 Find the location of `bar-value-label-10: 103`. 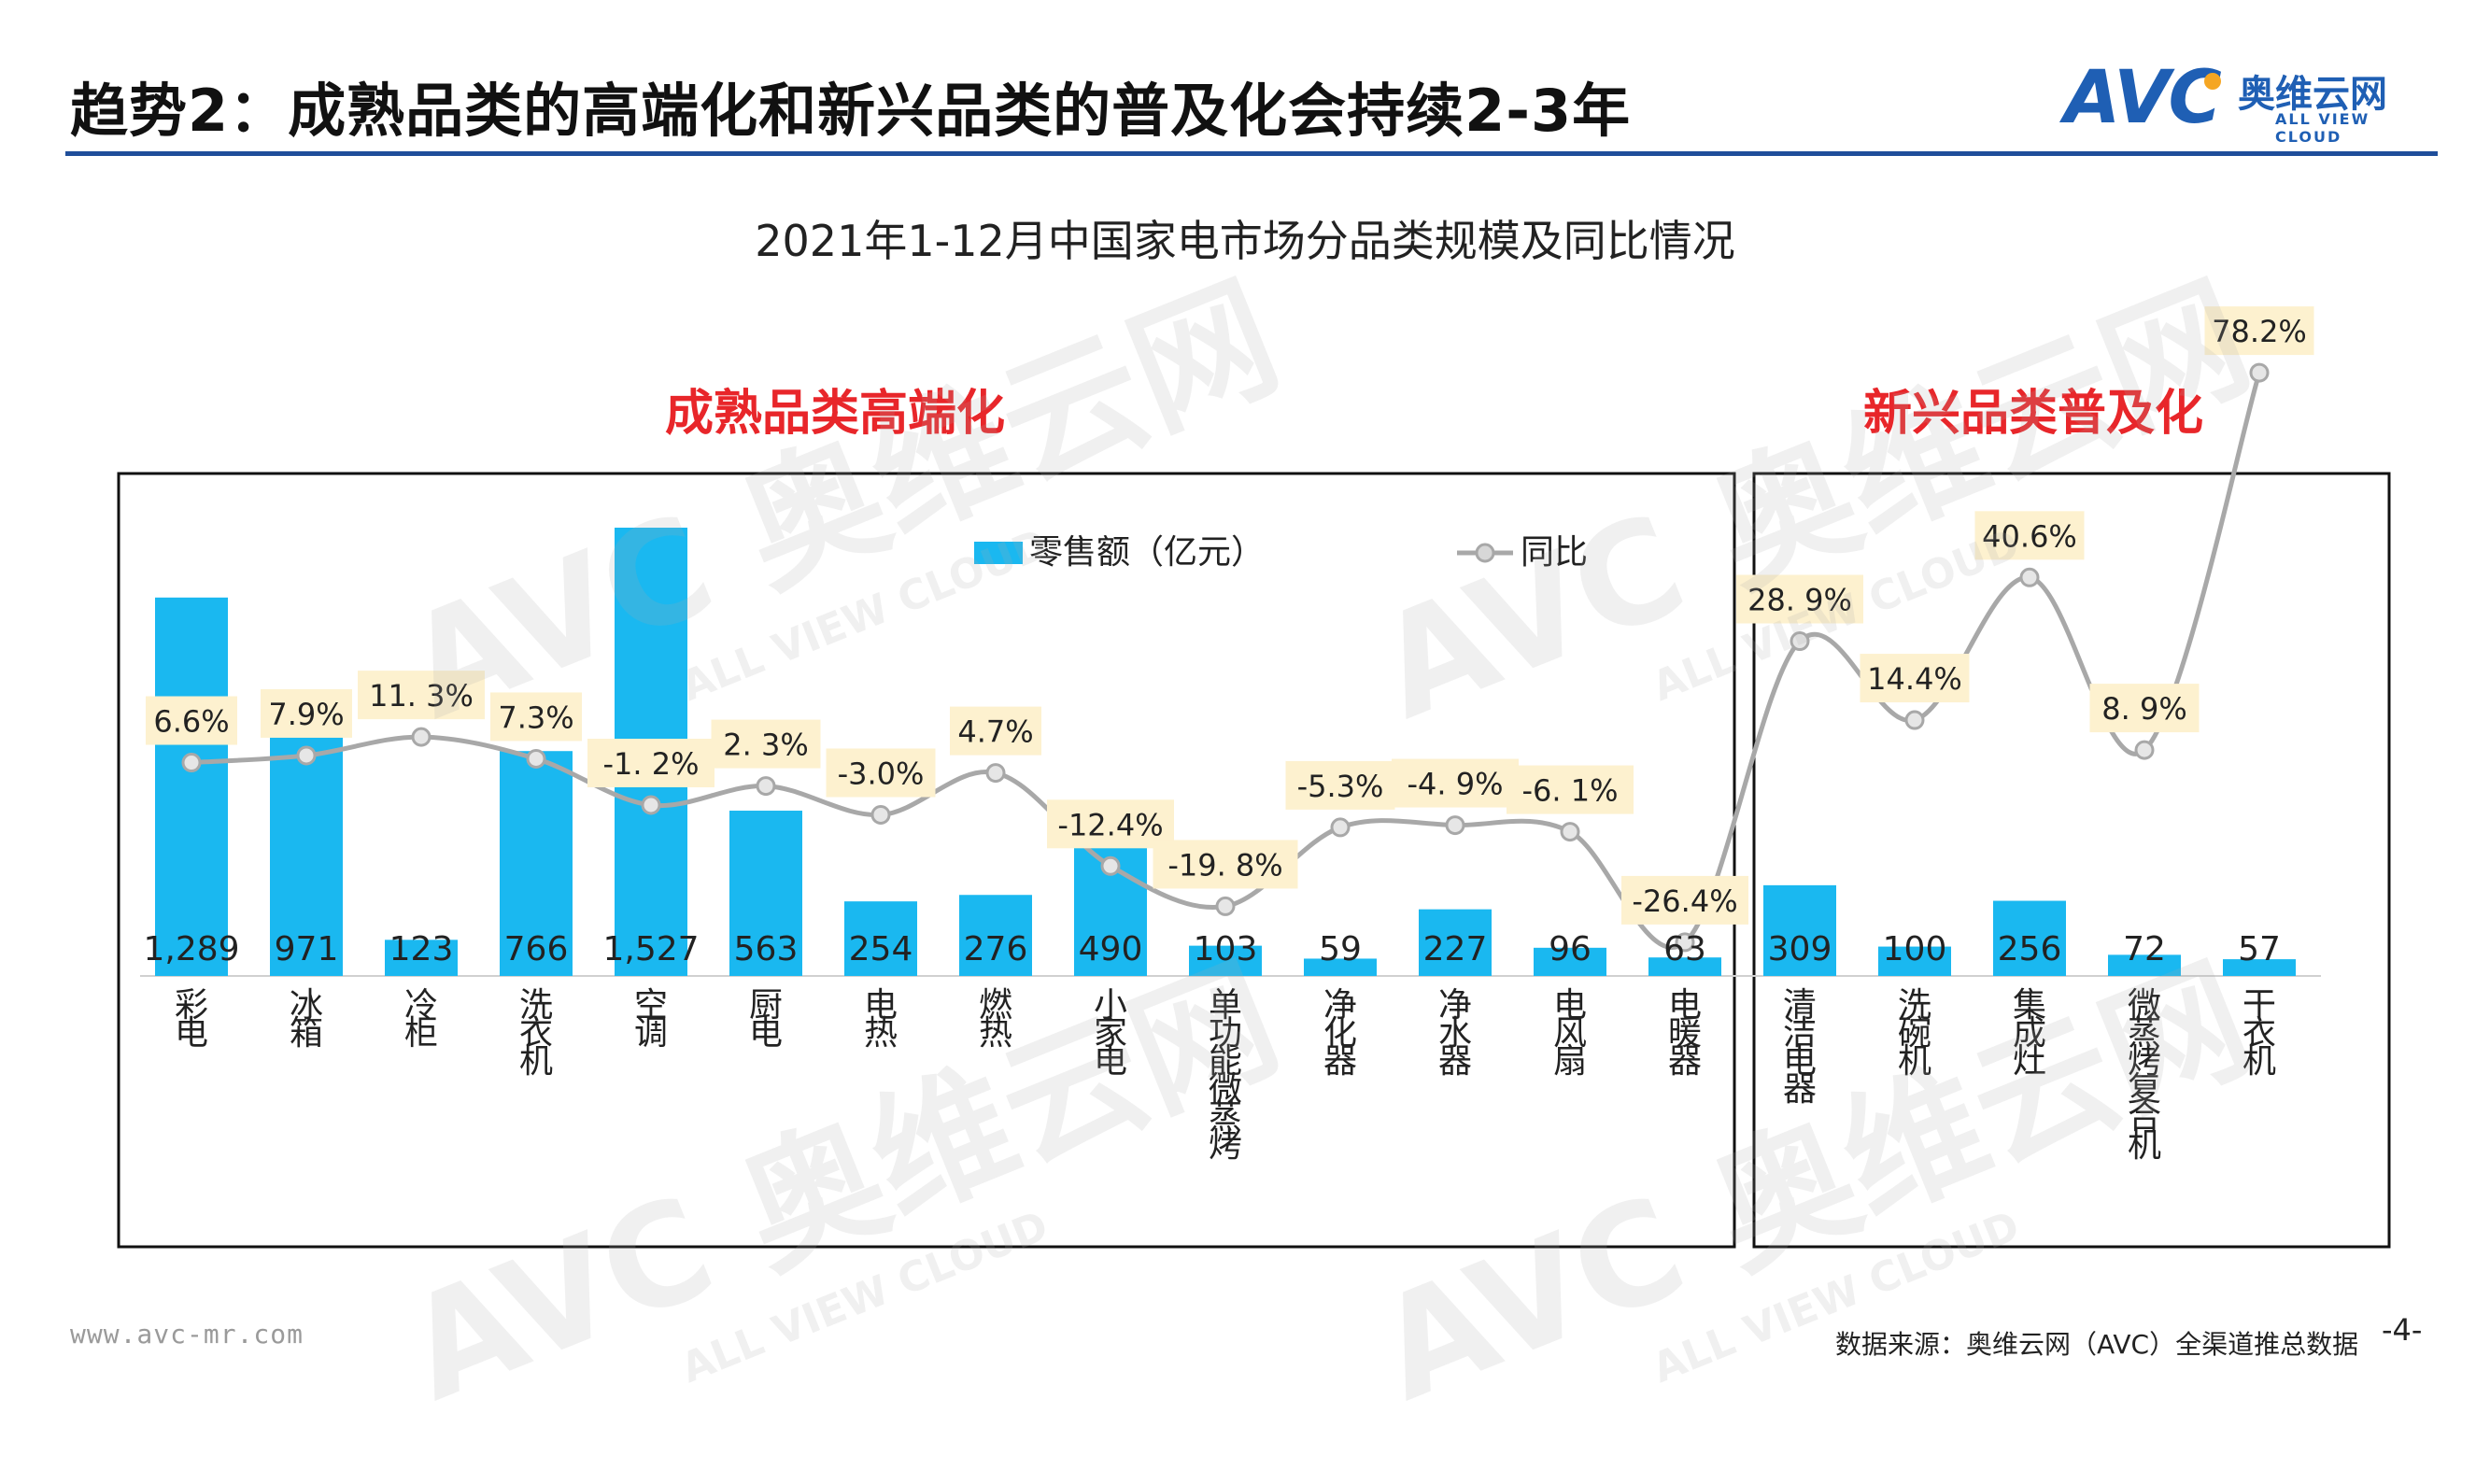

bar-value-label-10: 103 is located at coordinates (1226, 949).